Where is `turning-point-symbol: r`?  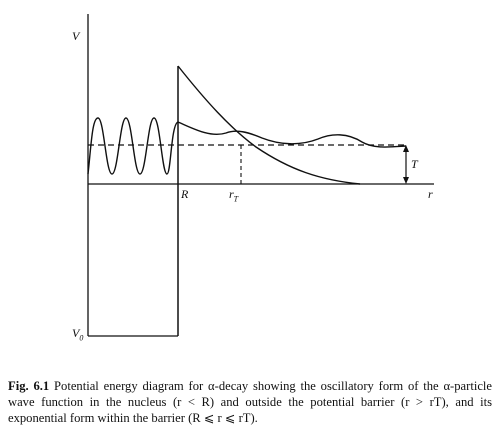
turning-point-symbol: r is located at coordinates (231, 194).